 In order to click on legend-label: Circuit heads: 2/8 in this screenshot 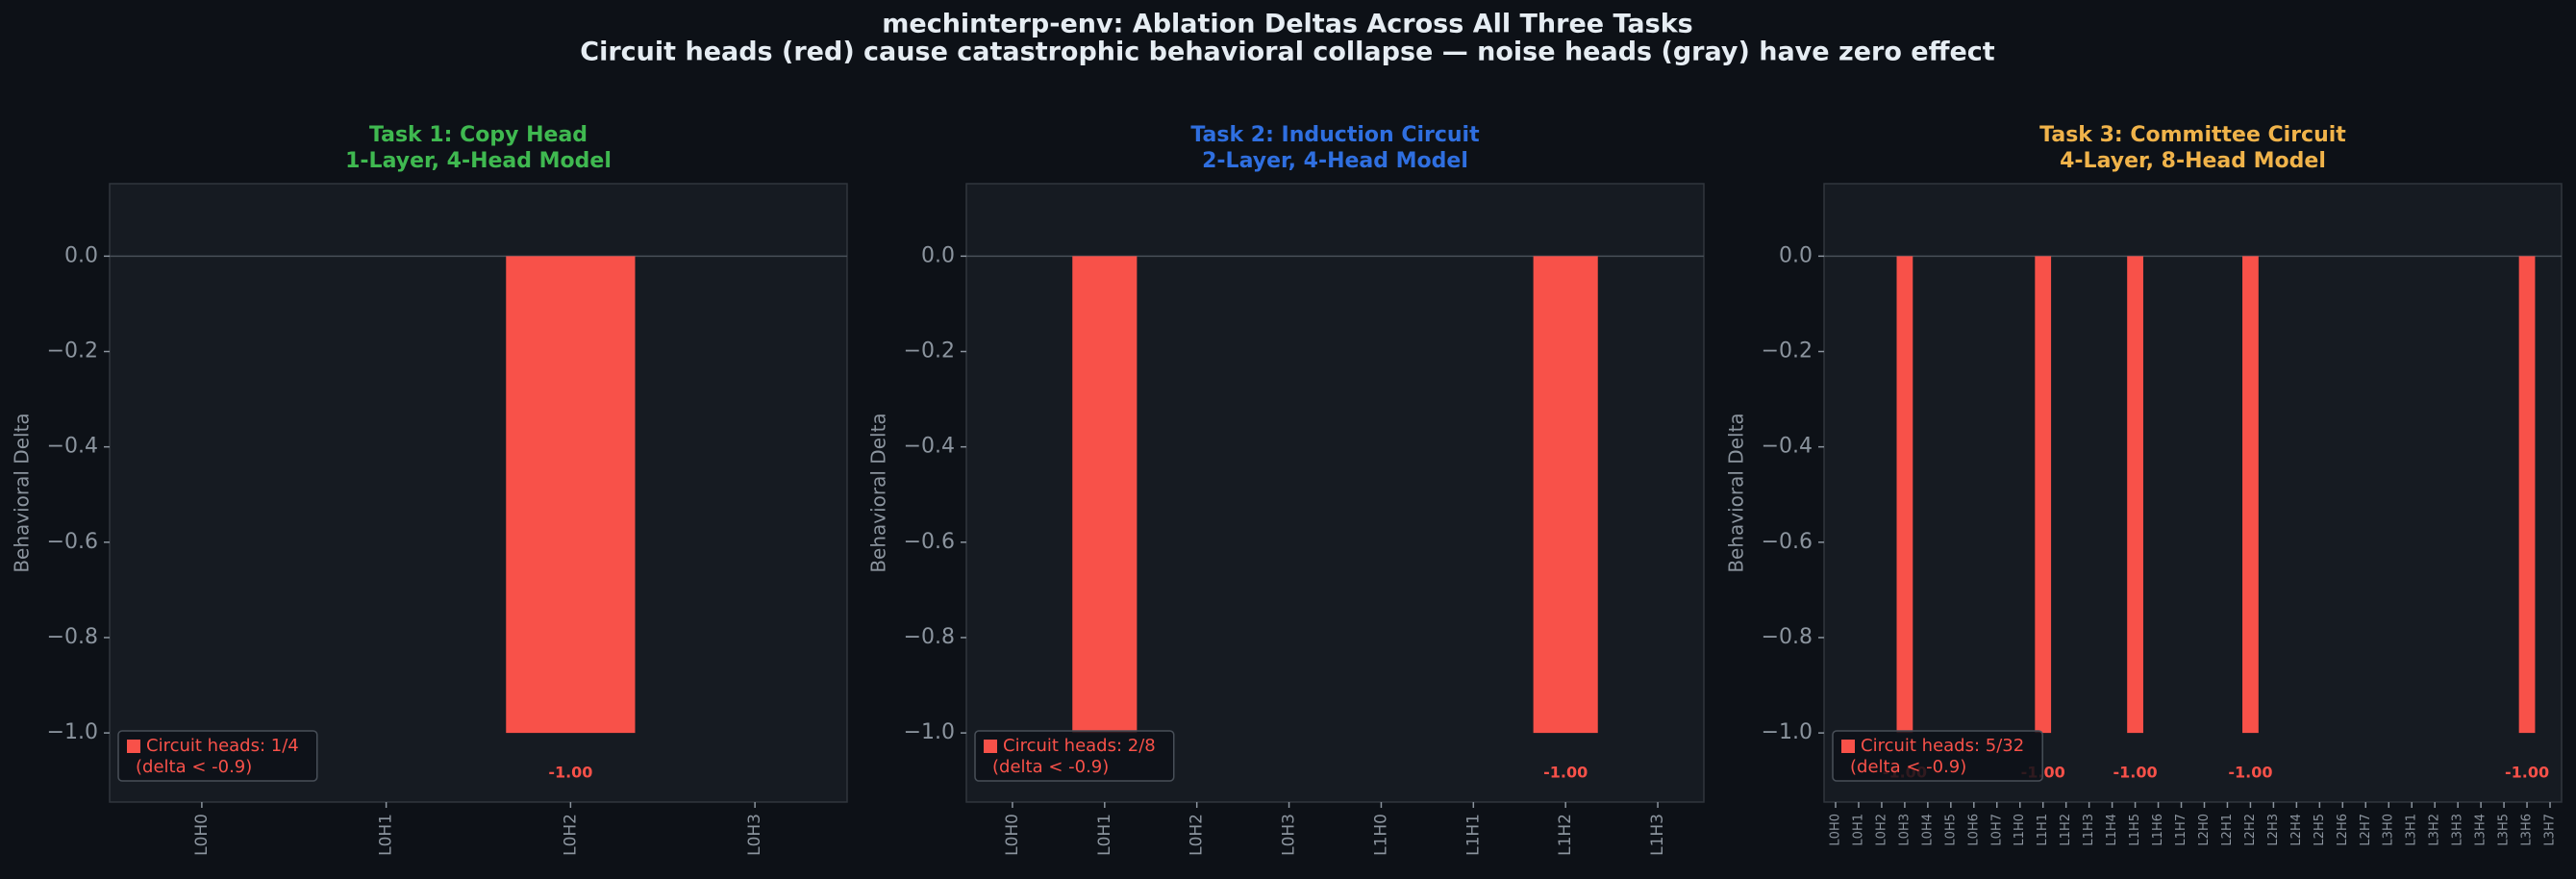, I will do `click(1079, 746)`.